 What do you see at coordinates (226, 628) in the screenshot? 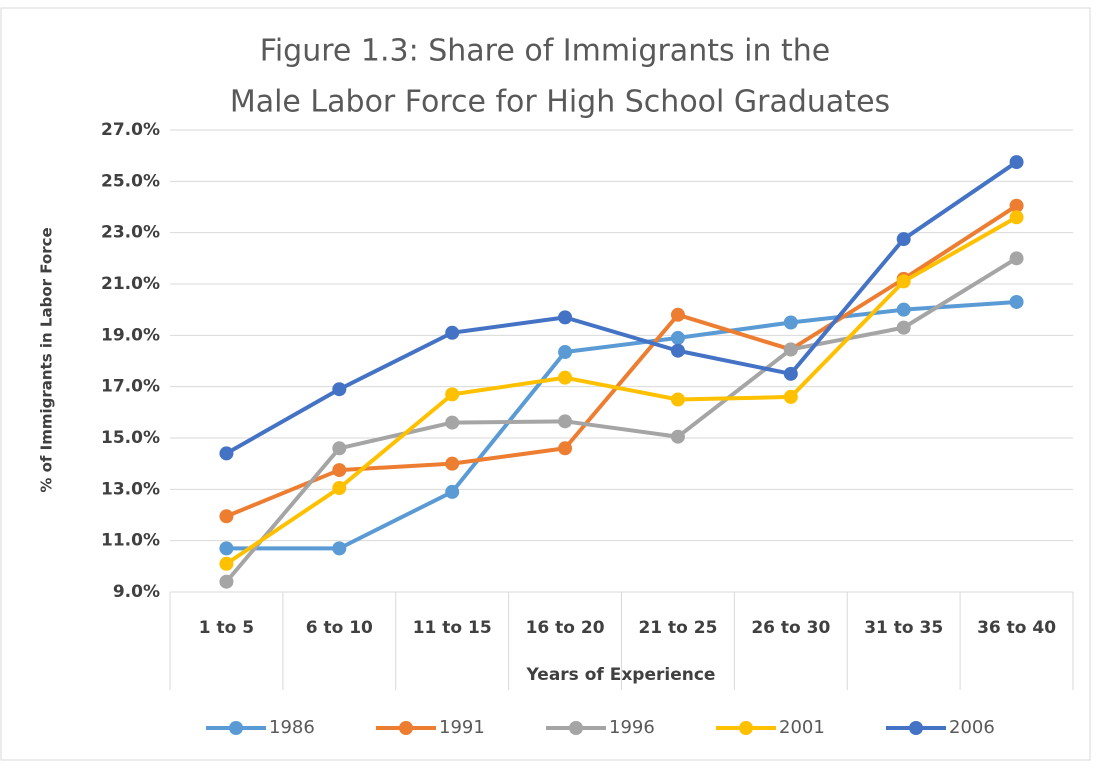
I see `x-tick-label: 1 to 5` at bounding box center [226, 628].